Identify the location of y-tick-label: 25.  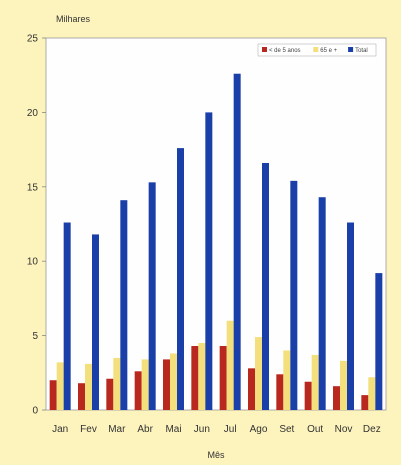
(33, 39).